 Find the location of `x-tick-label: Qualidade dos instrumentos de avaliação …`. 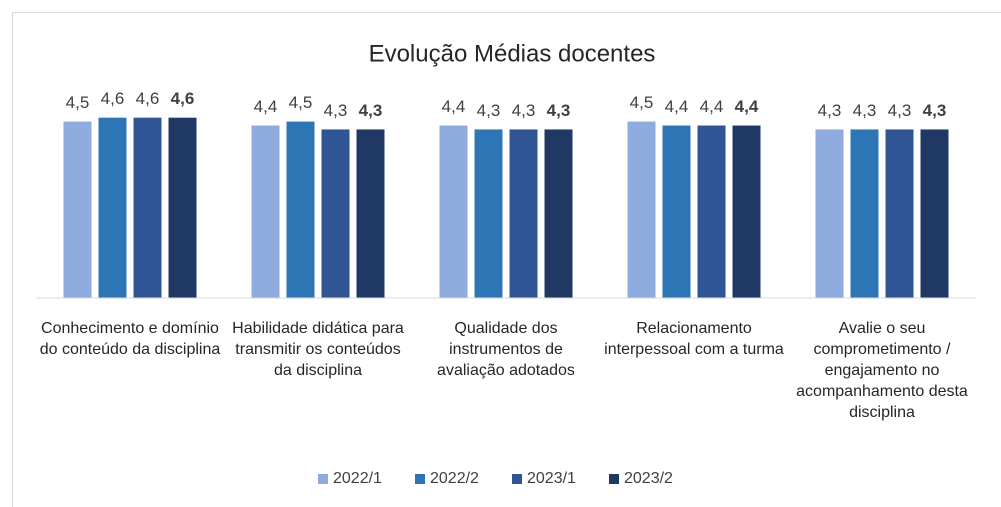

x-tick-label: Qualidade dos instrumentos de avaliação … is located at coordinates (506, 349).